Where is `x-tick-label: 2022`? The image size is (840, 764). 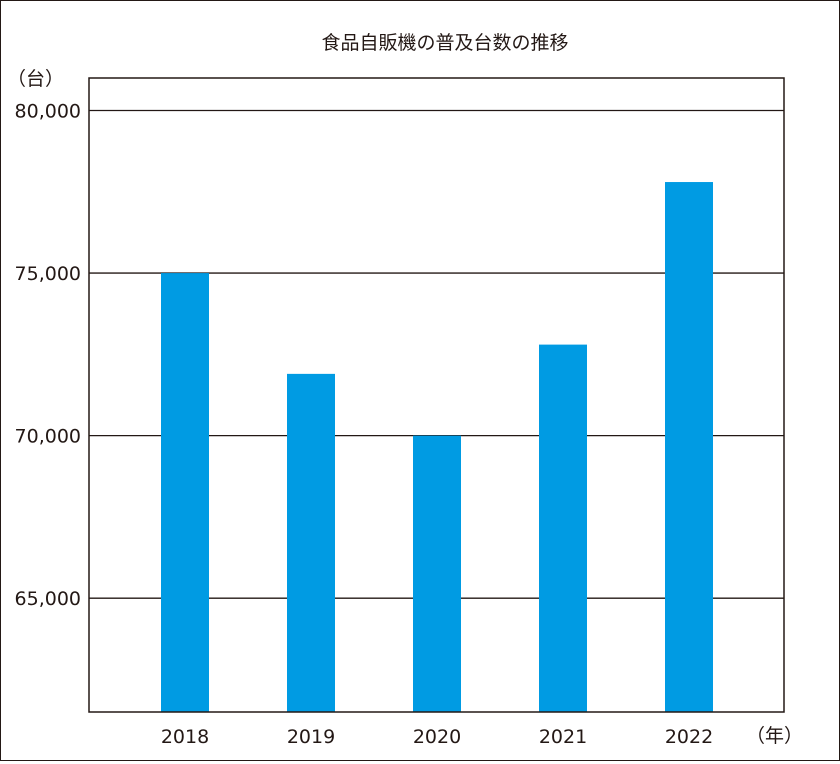
x-tick-label: 2022 is located at coordinates (689, 737).